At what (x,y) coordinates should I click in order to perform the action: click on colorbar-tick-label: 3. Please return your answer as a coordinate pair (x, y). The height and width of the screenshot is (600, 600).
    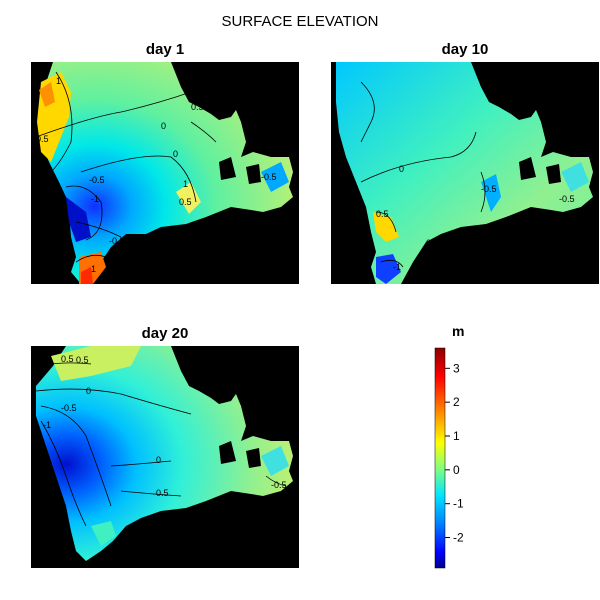
    Looking at the image, I should click on (456, 368).